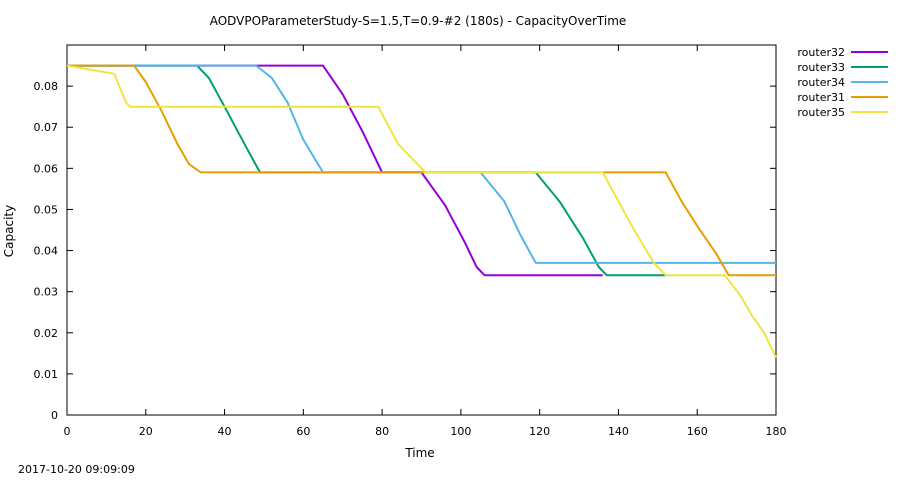 The width and height of the screenshot is (900, 480). What do you see at coordinates (821, 82) in the screenshot?
I see `legend-label: router34` at bounding box center [821, 82].